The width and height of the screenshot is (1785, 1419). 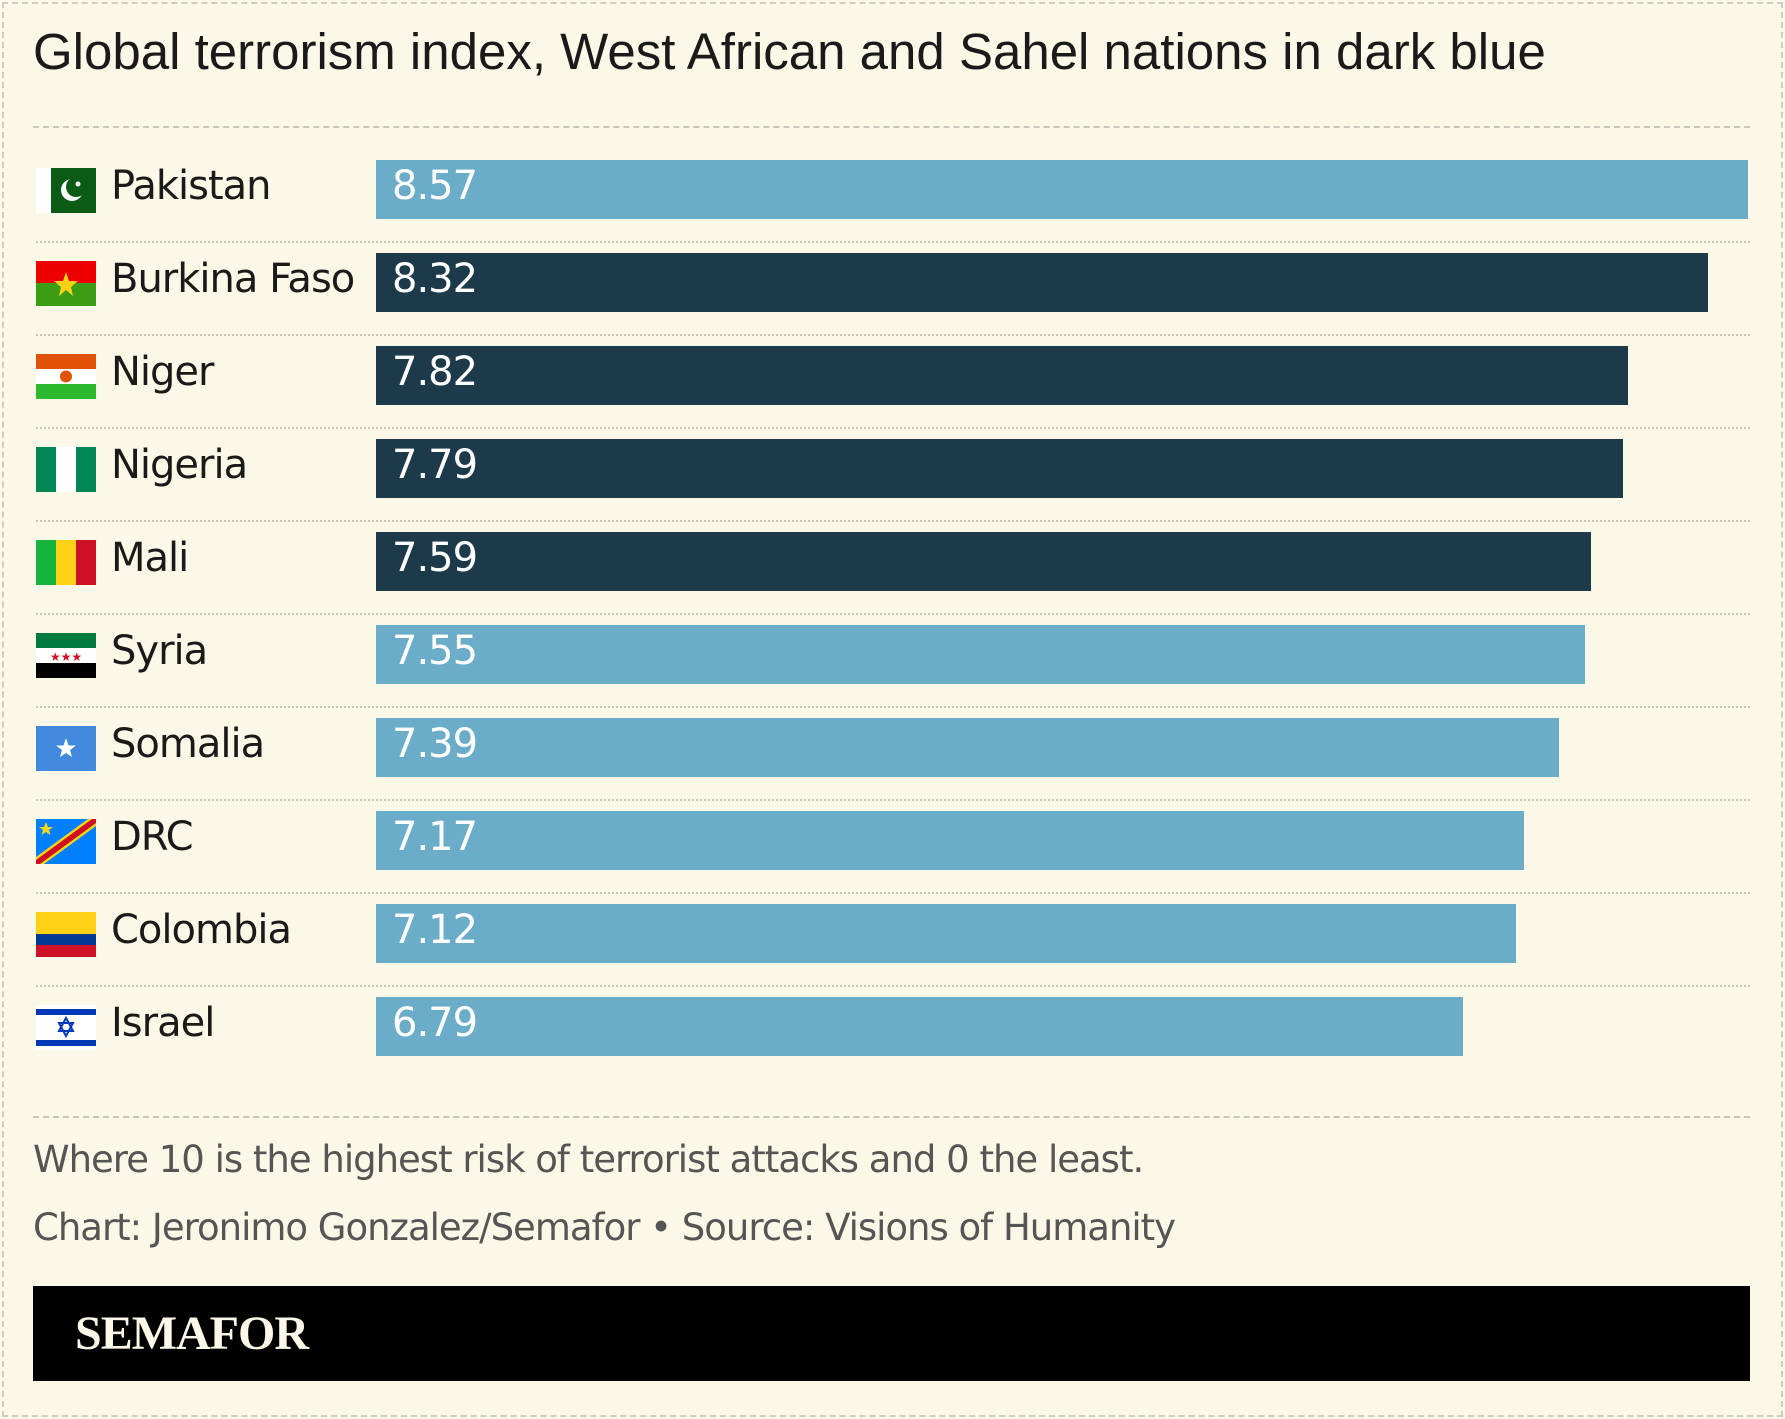 I want to click on data-label: 7.82, so click(x=435, y=372).